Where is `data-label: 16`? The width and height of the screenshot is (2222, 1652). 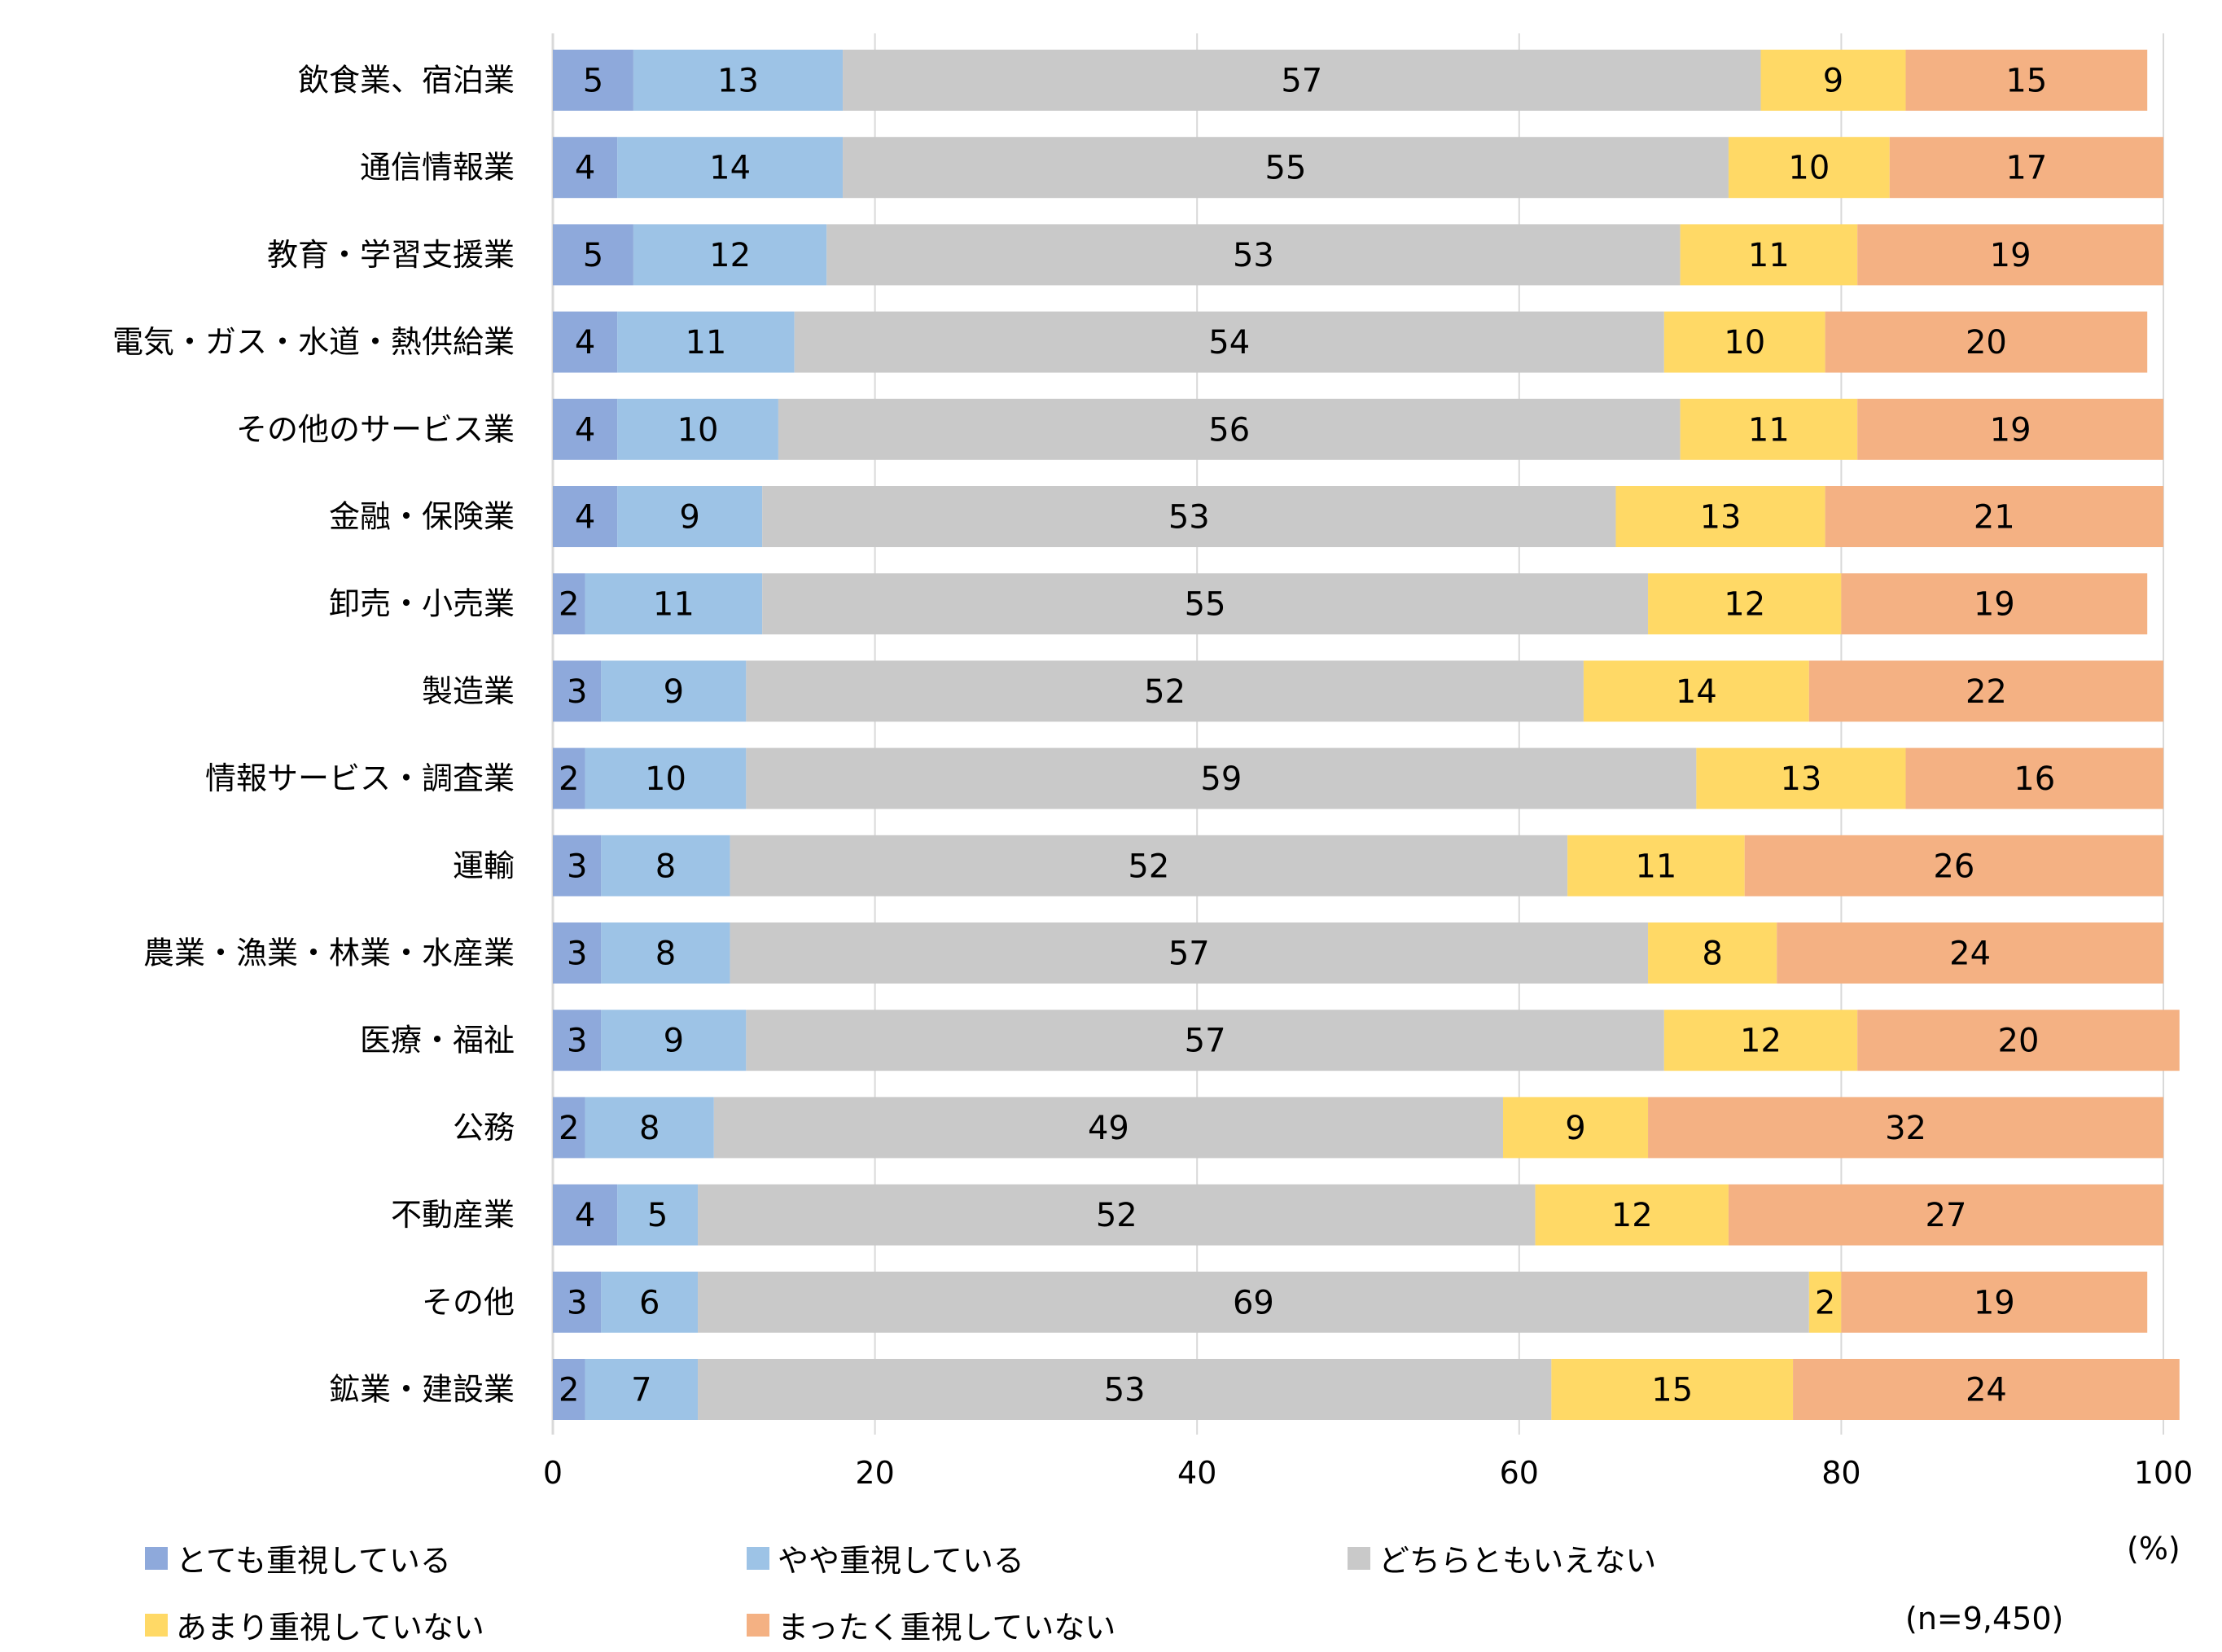 data-label: 16 is located at coordinates (2034, 779).